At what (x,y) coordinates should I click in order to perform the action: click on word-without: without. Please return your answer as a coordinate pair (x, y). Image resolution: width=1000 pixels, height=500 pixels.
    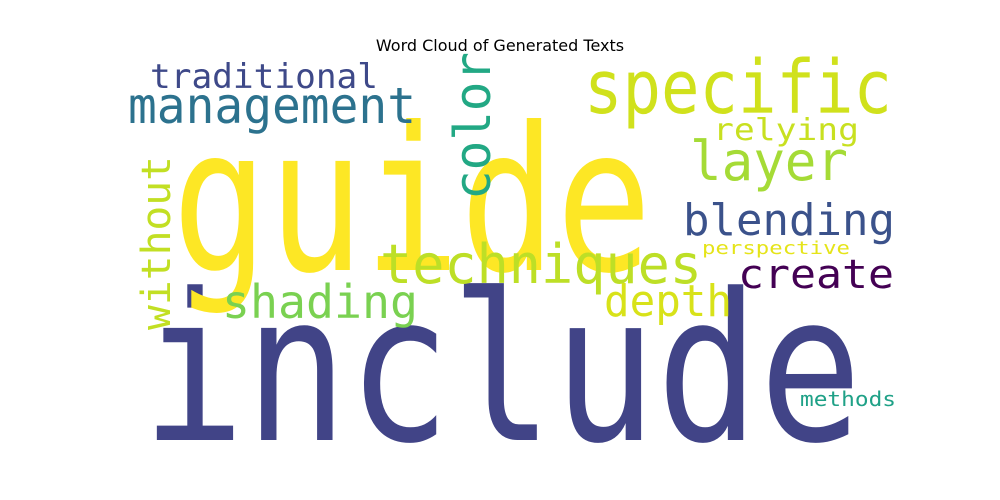
    Looking at the image, I should click on (157, 243).